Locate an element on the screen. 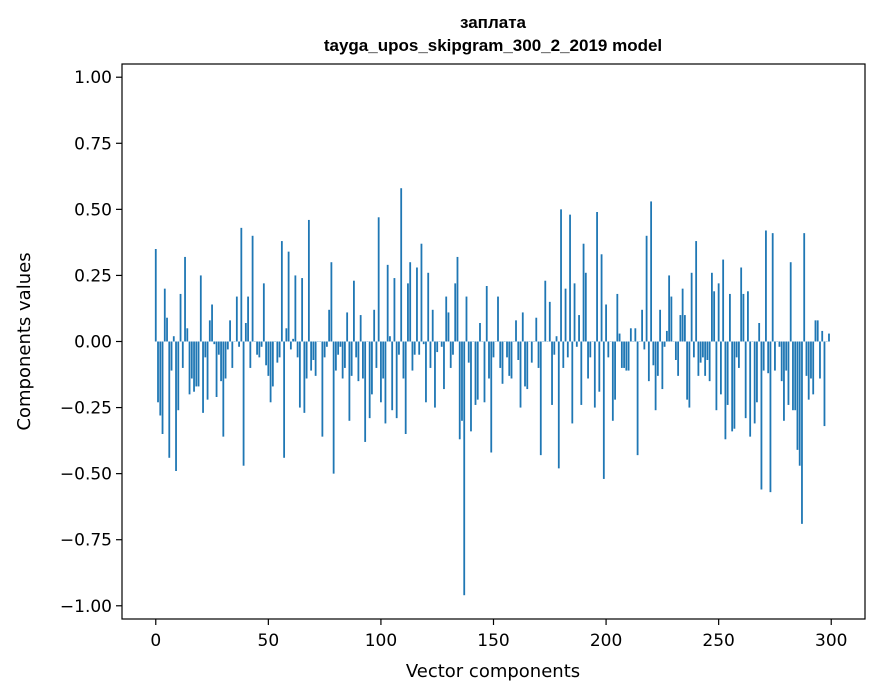  y-tick-label: 0.00 is located at coordinates (93, 343).